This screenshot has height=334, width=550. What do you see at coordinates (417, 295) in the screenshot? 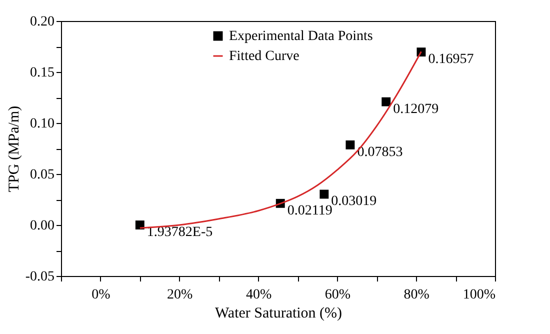
I see `x-tick-label: 80%` at bounding box center [417, 295].